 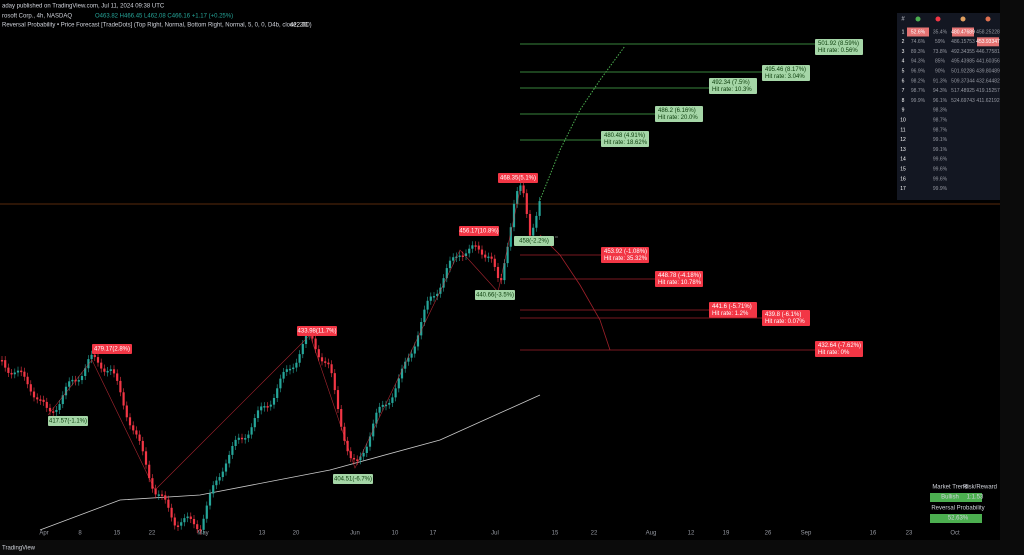 I want to click on forecast-price: 448.78 (-4.18%), so click(x=679, y=276).